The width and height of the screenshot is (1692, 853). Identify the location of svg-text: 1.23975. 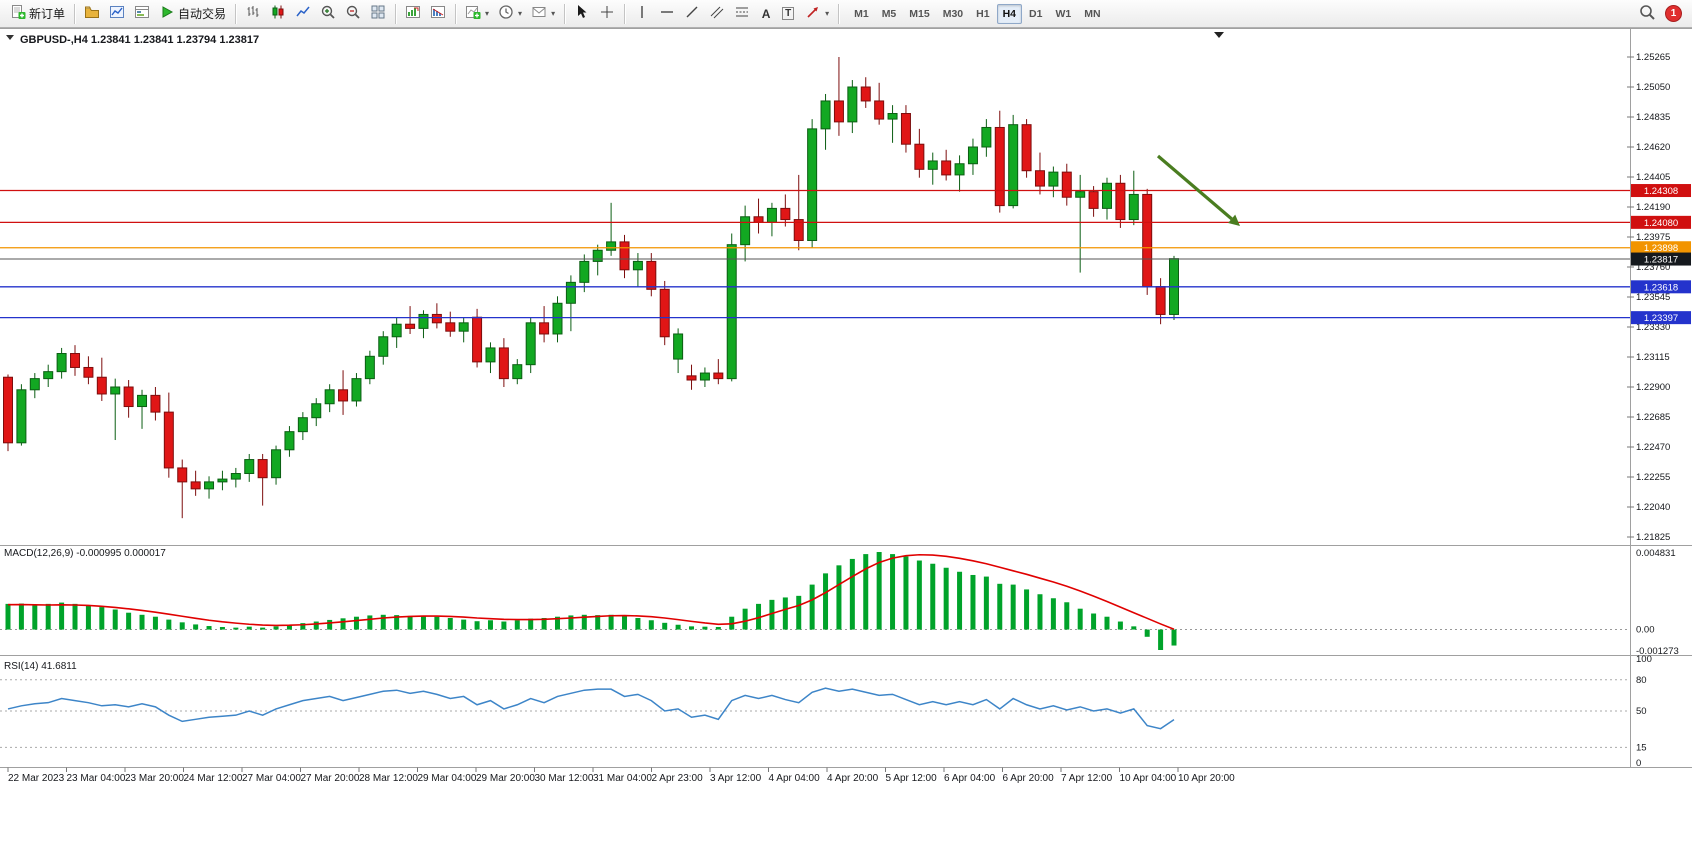
(1653, 237).